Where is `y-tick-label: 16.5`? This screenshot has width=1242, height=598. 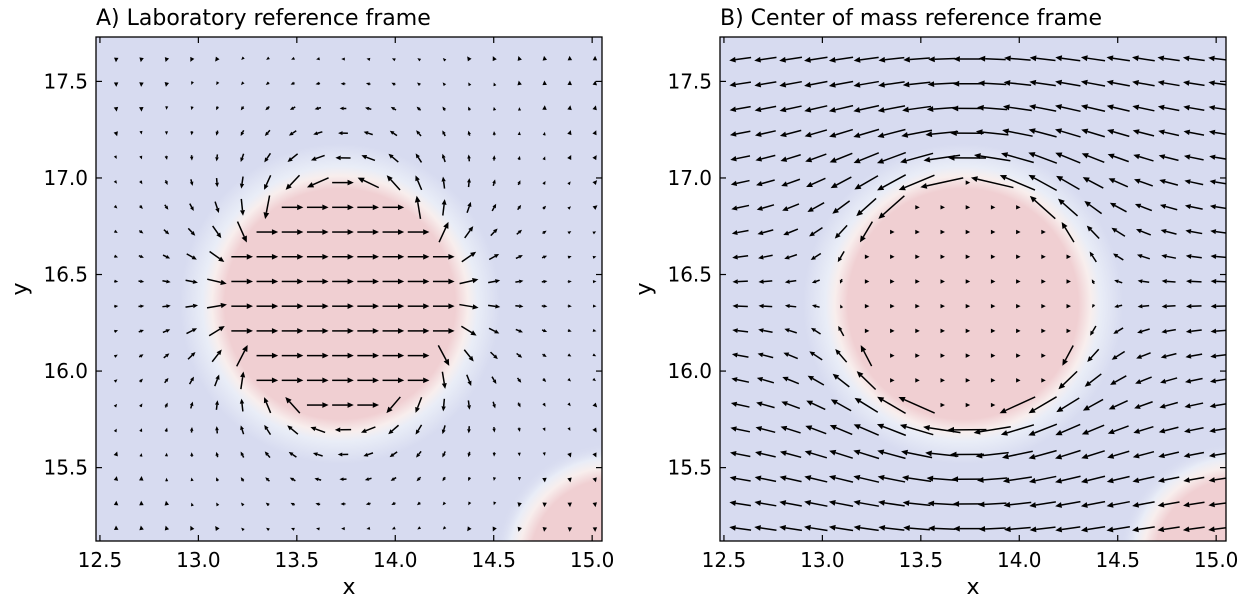 y-tick-label: 16.5 is located at coordinates (65, 275).